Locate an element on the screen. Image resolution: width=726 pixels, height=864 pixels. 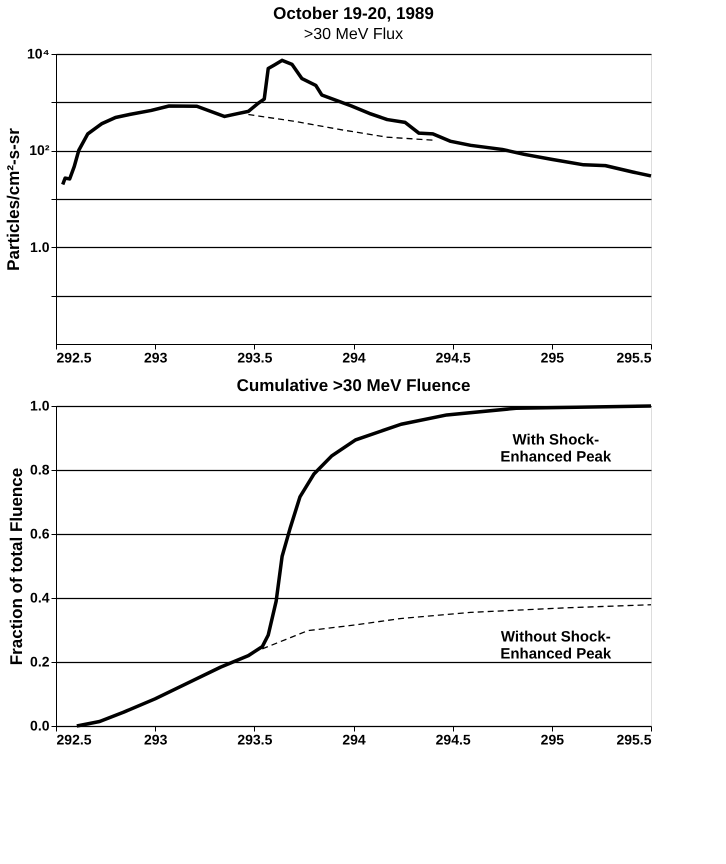
y-tick-label: 0.6 is located at coordinates (40, 534).